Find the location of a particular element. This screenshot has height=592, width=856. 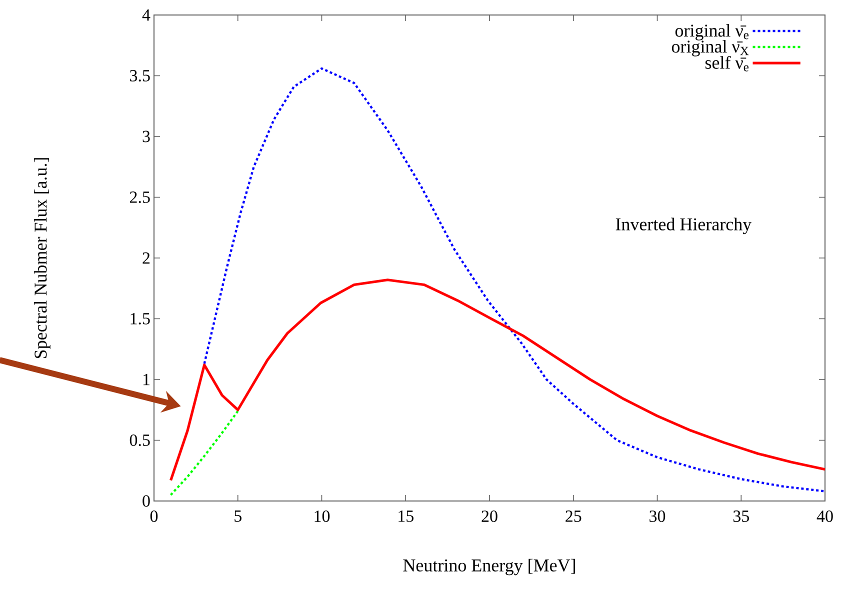

y-axis-title: Spectral Nubmer Flux [a.u.] is located at coordinates (42, 258).